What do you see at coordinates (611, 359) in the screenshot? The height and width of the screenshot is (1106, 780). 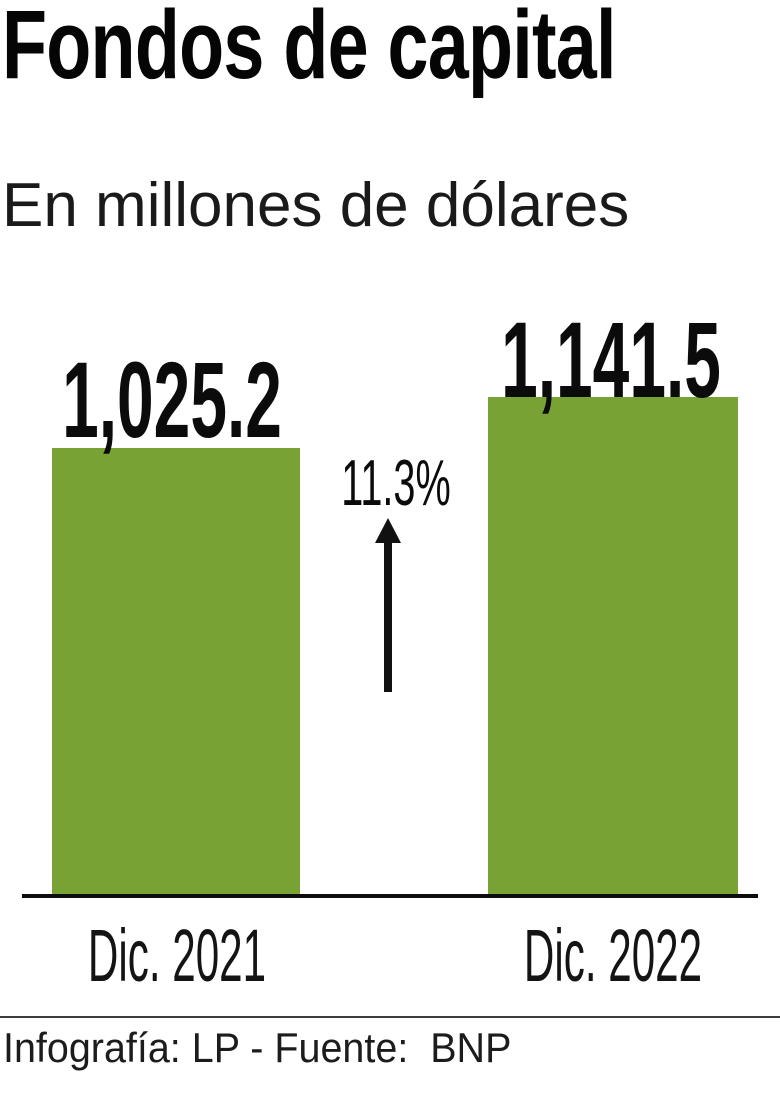 I see `value-label-2022: 1,141.5` at bounding box center [611, 359].